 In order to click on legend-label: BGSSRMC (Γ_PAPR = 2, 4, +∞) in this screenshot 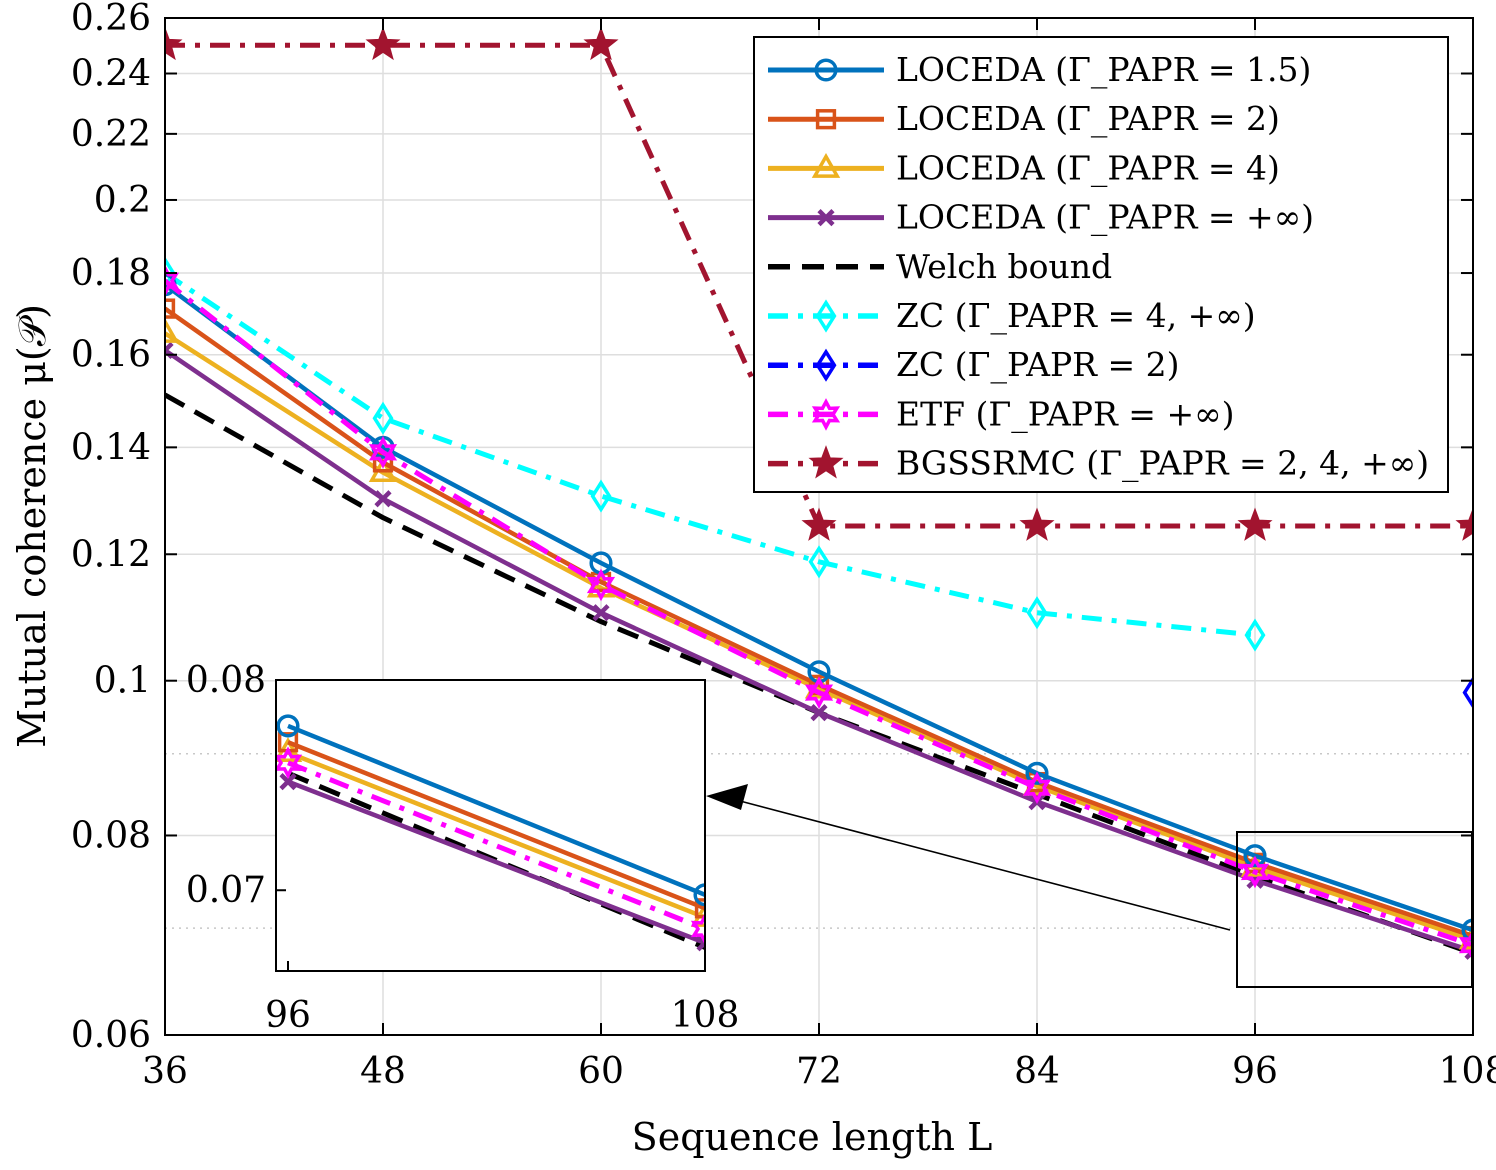, I will do `click(1162, 464)`.